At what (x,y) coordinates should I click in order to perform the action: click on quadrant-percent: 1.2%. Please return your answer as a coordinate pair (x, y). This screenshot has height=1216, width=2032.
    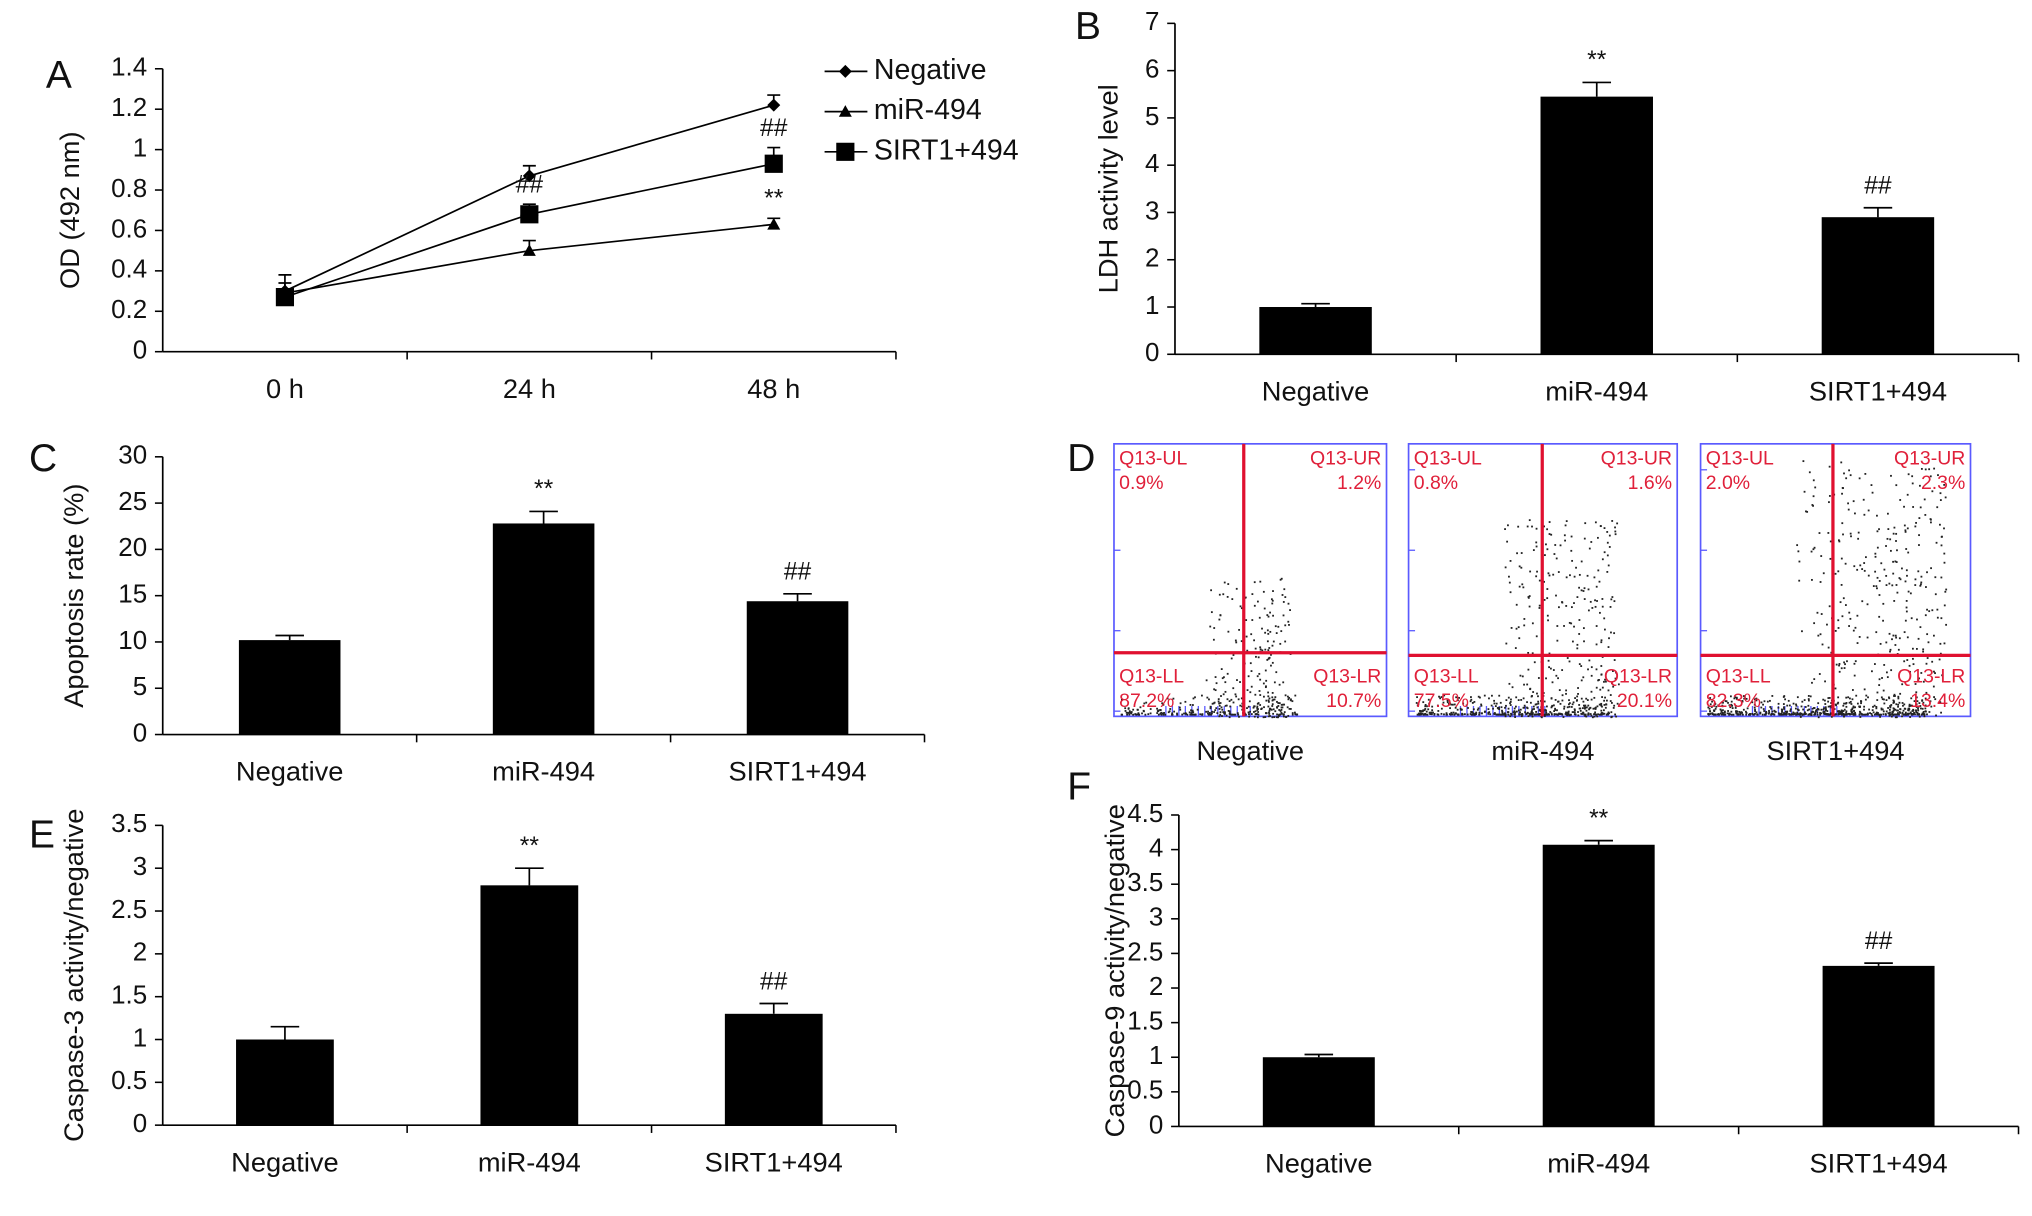
    Looking at the image, I should click on (1359, 483).